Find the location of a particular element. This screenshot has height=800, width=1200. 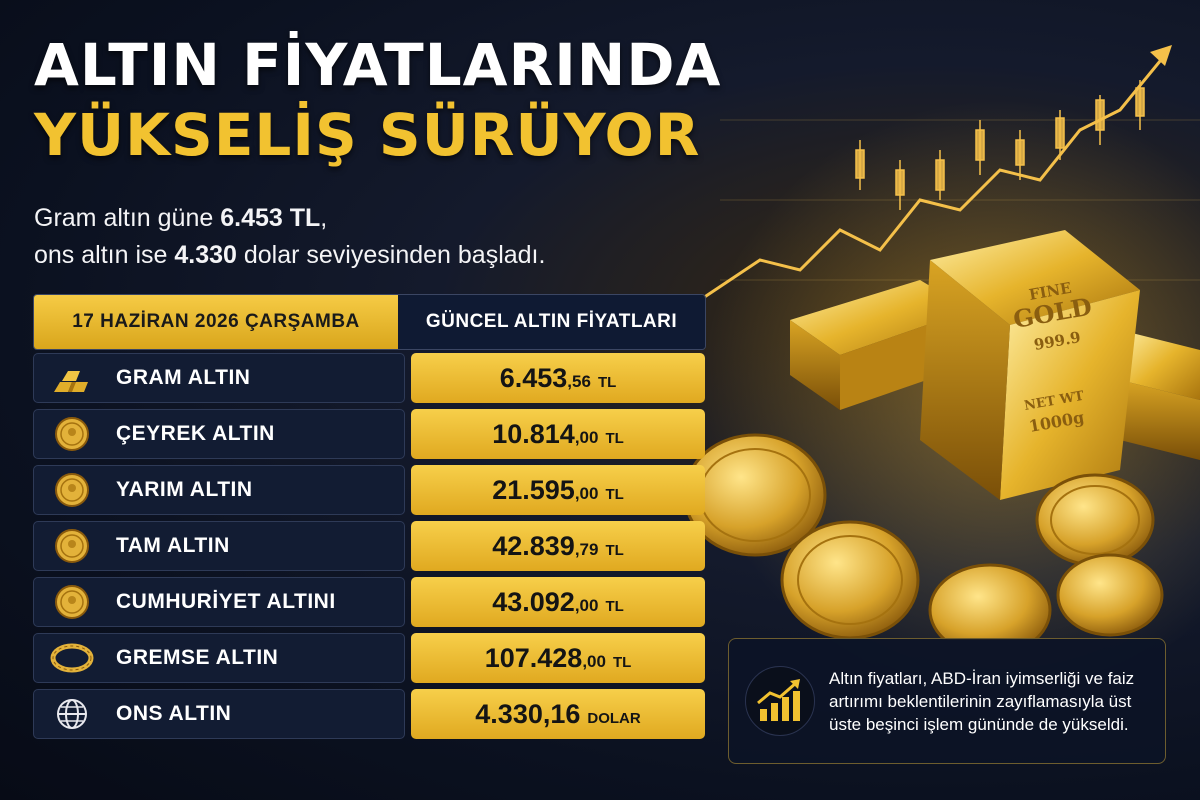

table-row: YARIM ALTIN 21.595,00 TL is located at coordinates (369, 490).